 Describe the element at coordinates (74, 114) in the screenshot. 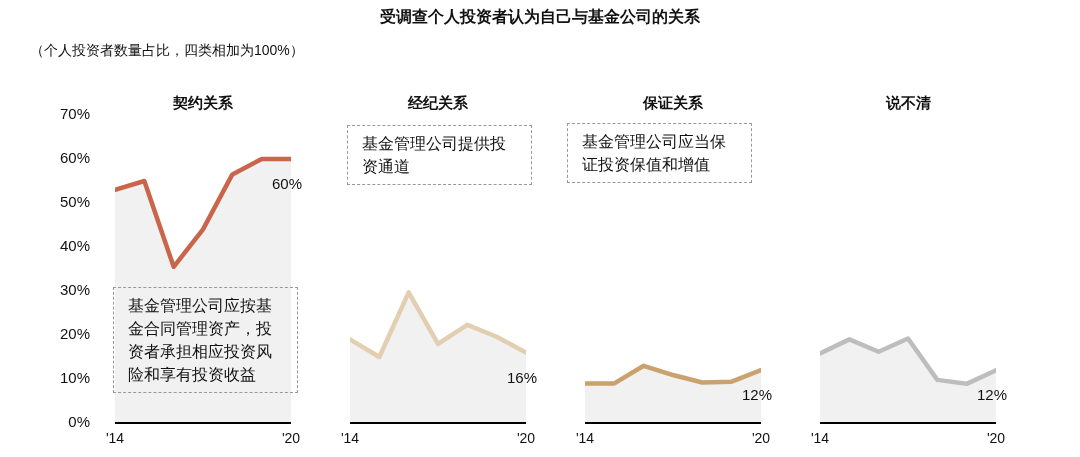

I see `y-tick-label: 70%` at that location.